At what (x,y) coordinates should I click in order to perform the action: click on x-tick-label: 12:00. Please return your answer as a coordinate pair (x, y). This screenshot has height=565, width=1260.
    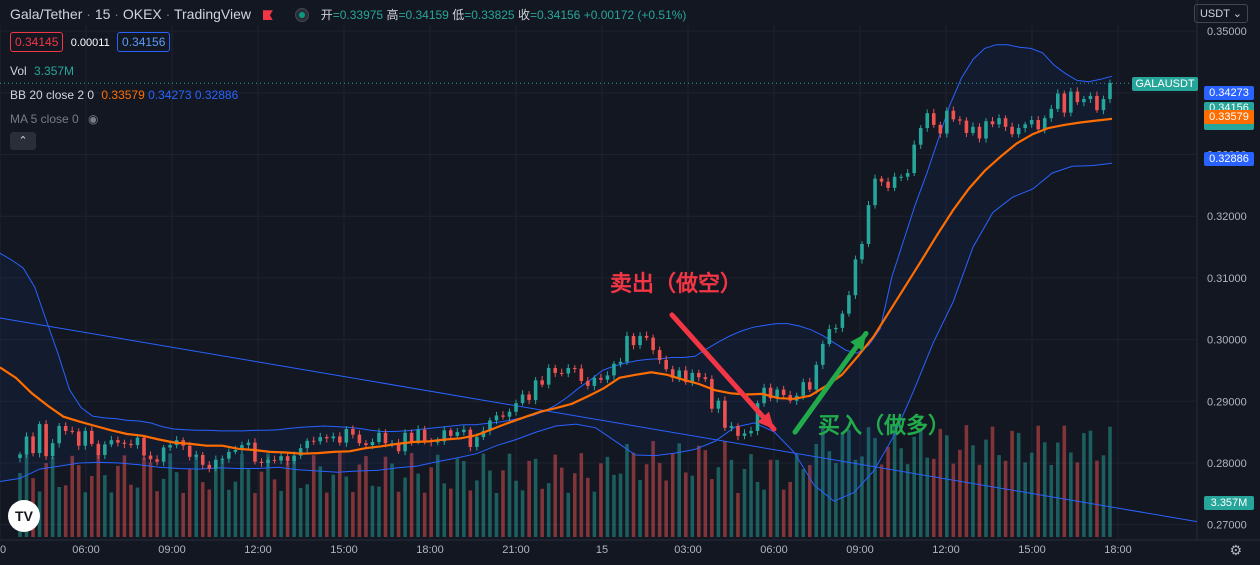
    Looking at the image, I should click on (258, 550).